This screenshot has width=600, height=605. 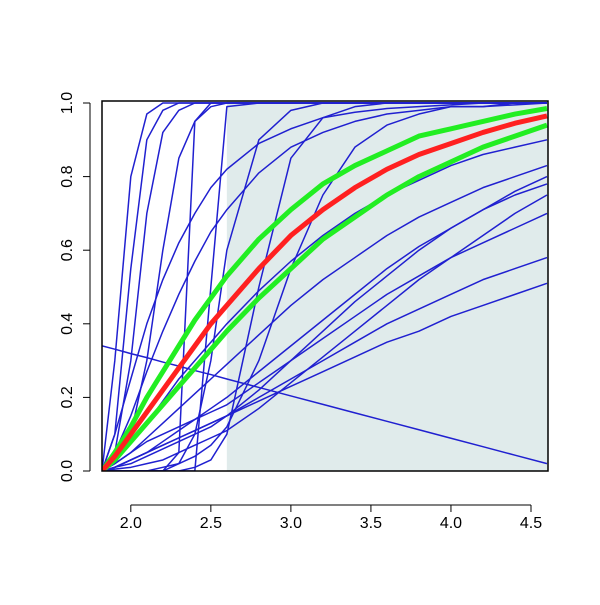 I want to click on x-tick-label: 2.5, so click(x=211, y=523).